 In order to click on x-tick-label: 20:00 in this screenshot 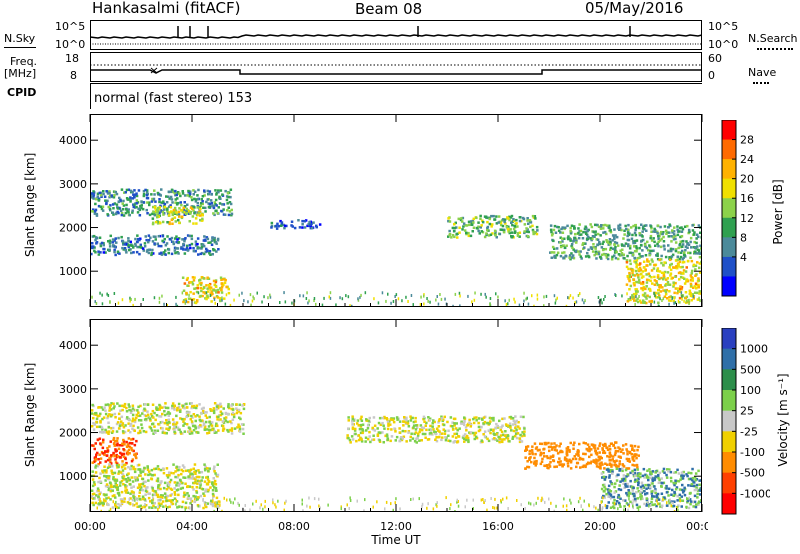, I will do `click(600, 526)`.